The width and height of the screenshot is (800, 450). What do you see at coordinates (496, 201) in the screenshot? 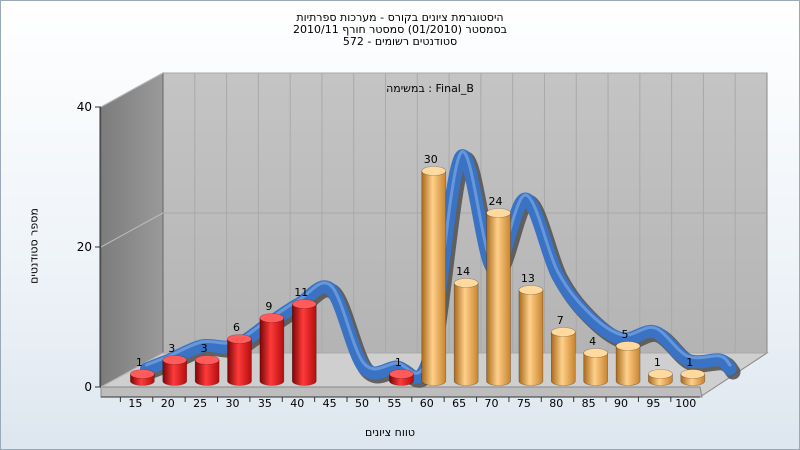
I see `bar-value-label: 24` at bounding box center [496, 201].